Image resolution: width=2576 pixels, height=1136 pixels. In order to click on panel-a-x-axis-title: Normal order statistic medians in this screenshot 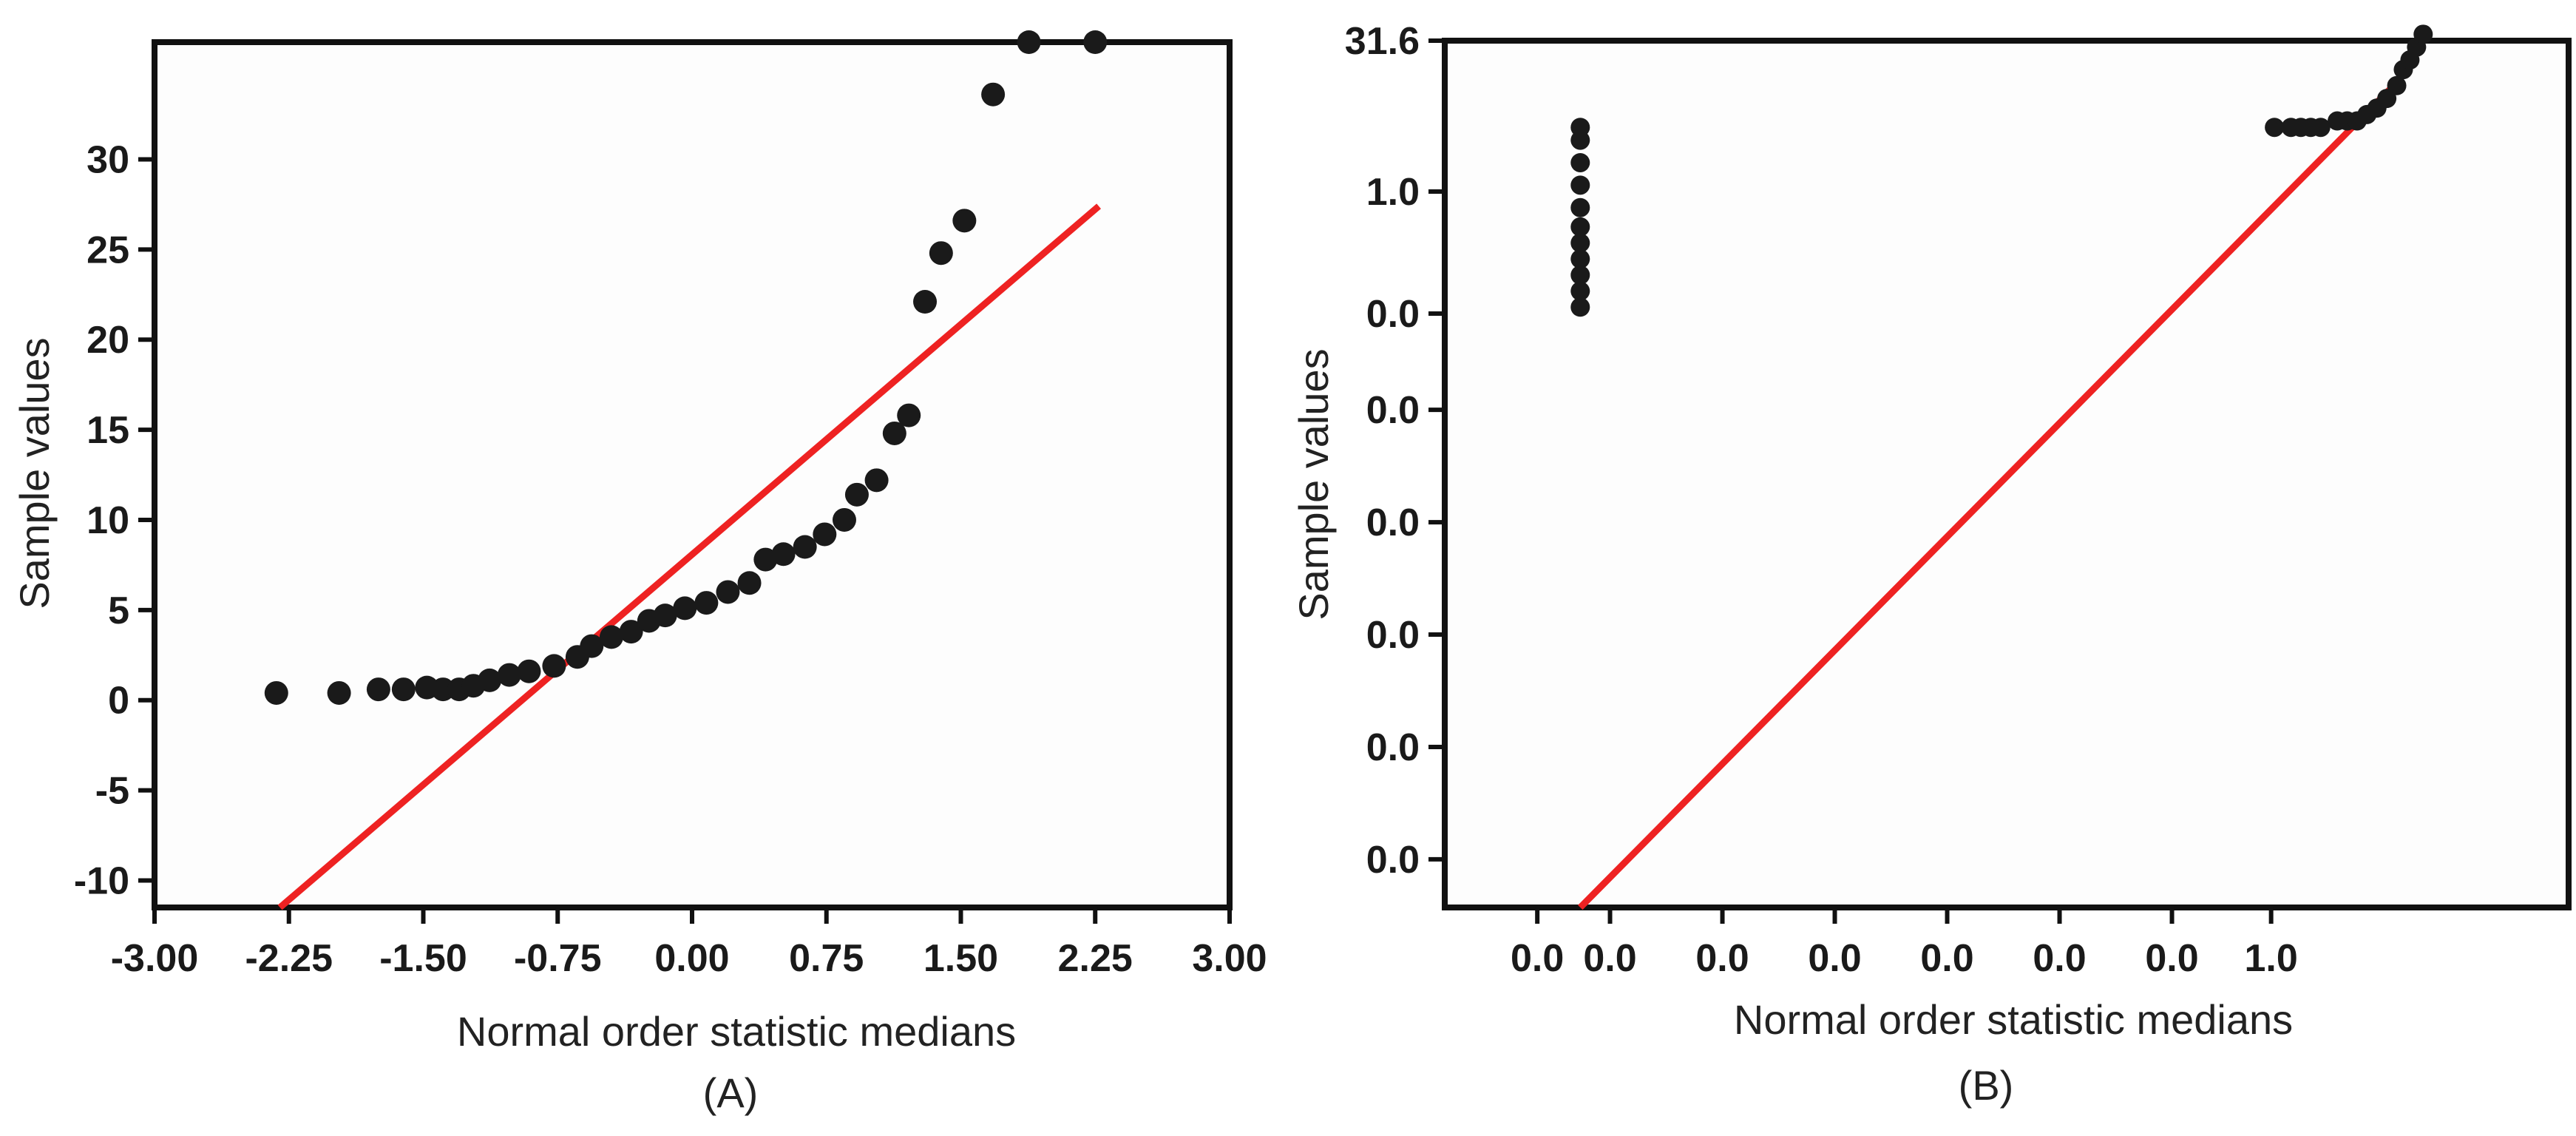, I will do `click(736, 1031)`.